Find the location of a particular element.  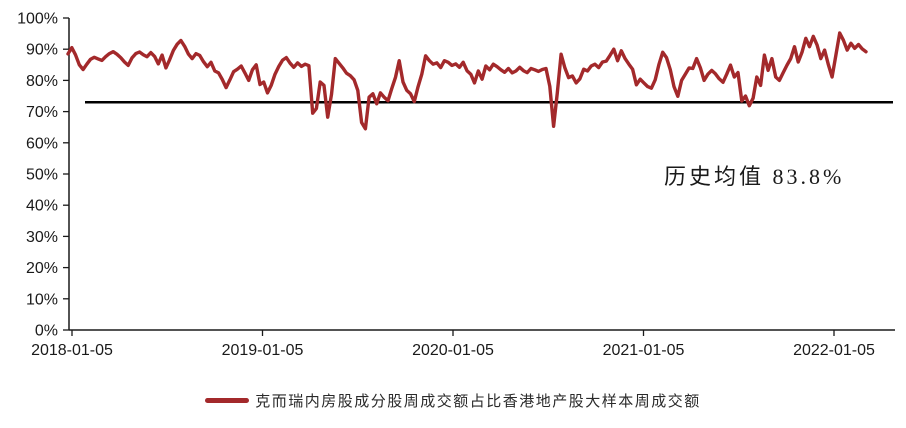

y-tick-label: 60% is located at coordinates (42, 143).